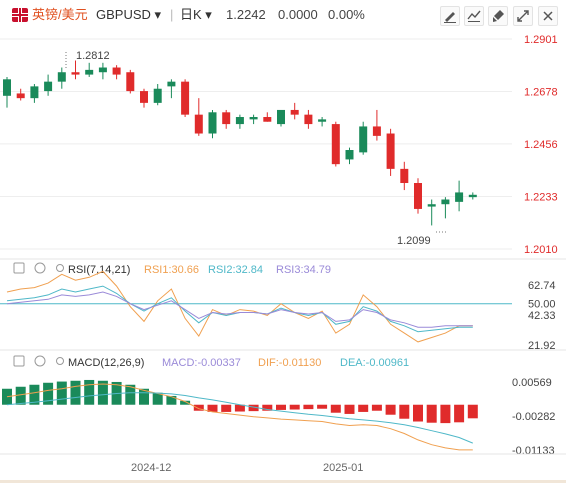  What do you see at coordinates (541, 250) in the screenshot?
I see `price-tick-label: 1.2010` at bounding box center [541, 250].